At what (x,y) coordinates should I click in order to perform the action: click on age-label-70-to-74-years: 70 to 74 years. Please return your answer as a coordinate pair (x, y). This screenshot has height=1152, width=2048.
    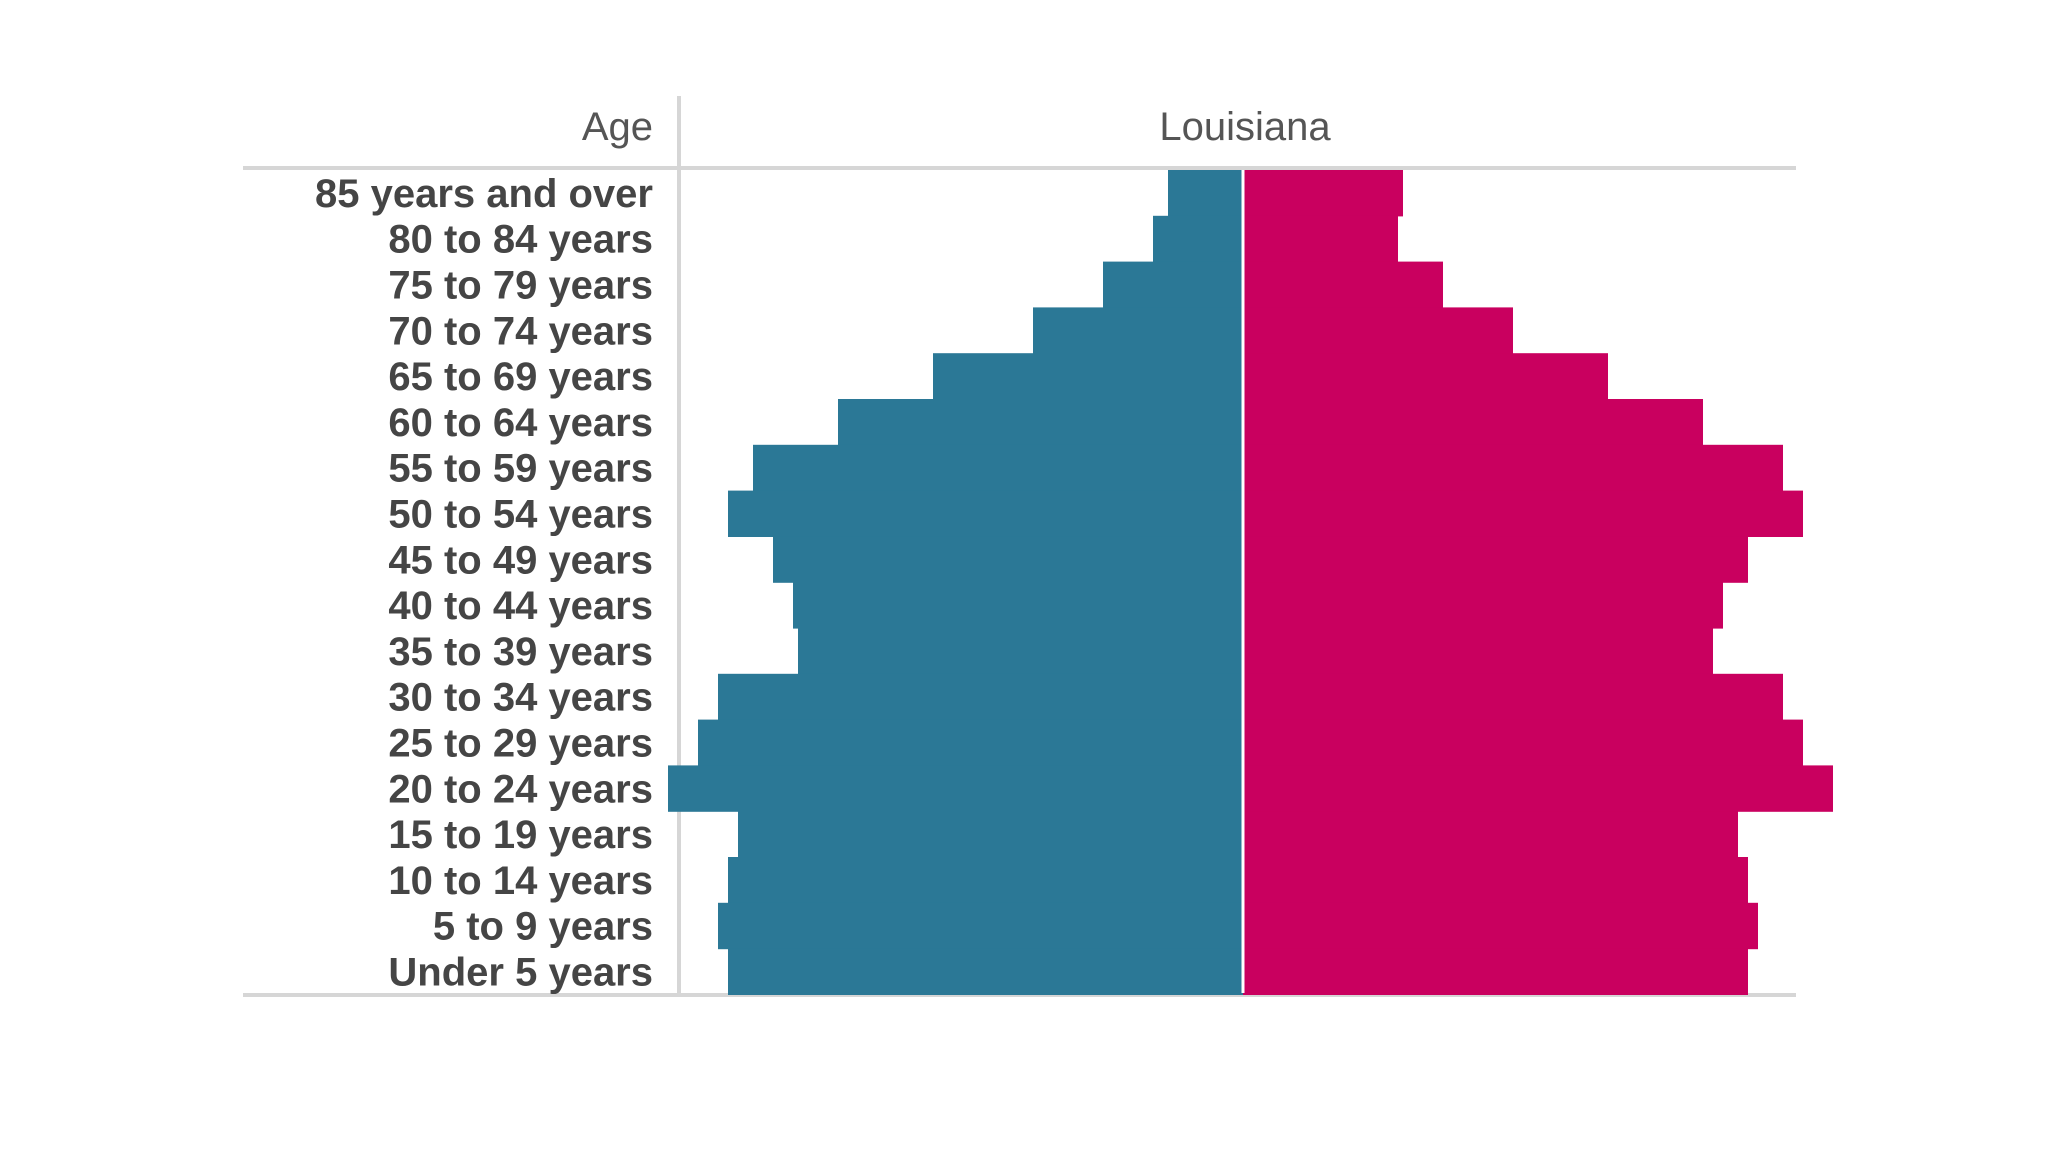
    Looking at the image, I should click on (520, 331).